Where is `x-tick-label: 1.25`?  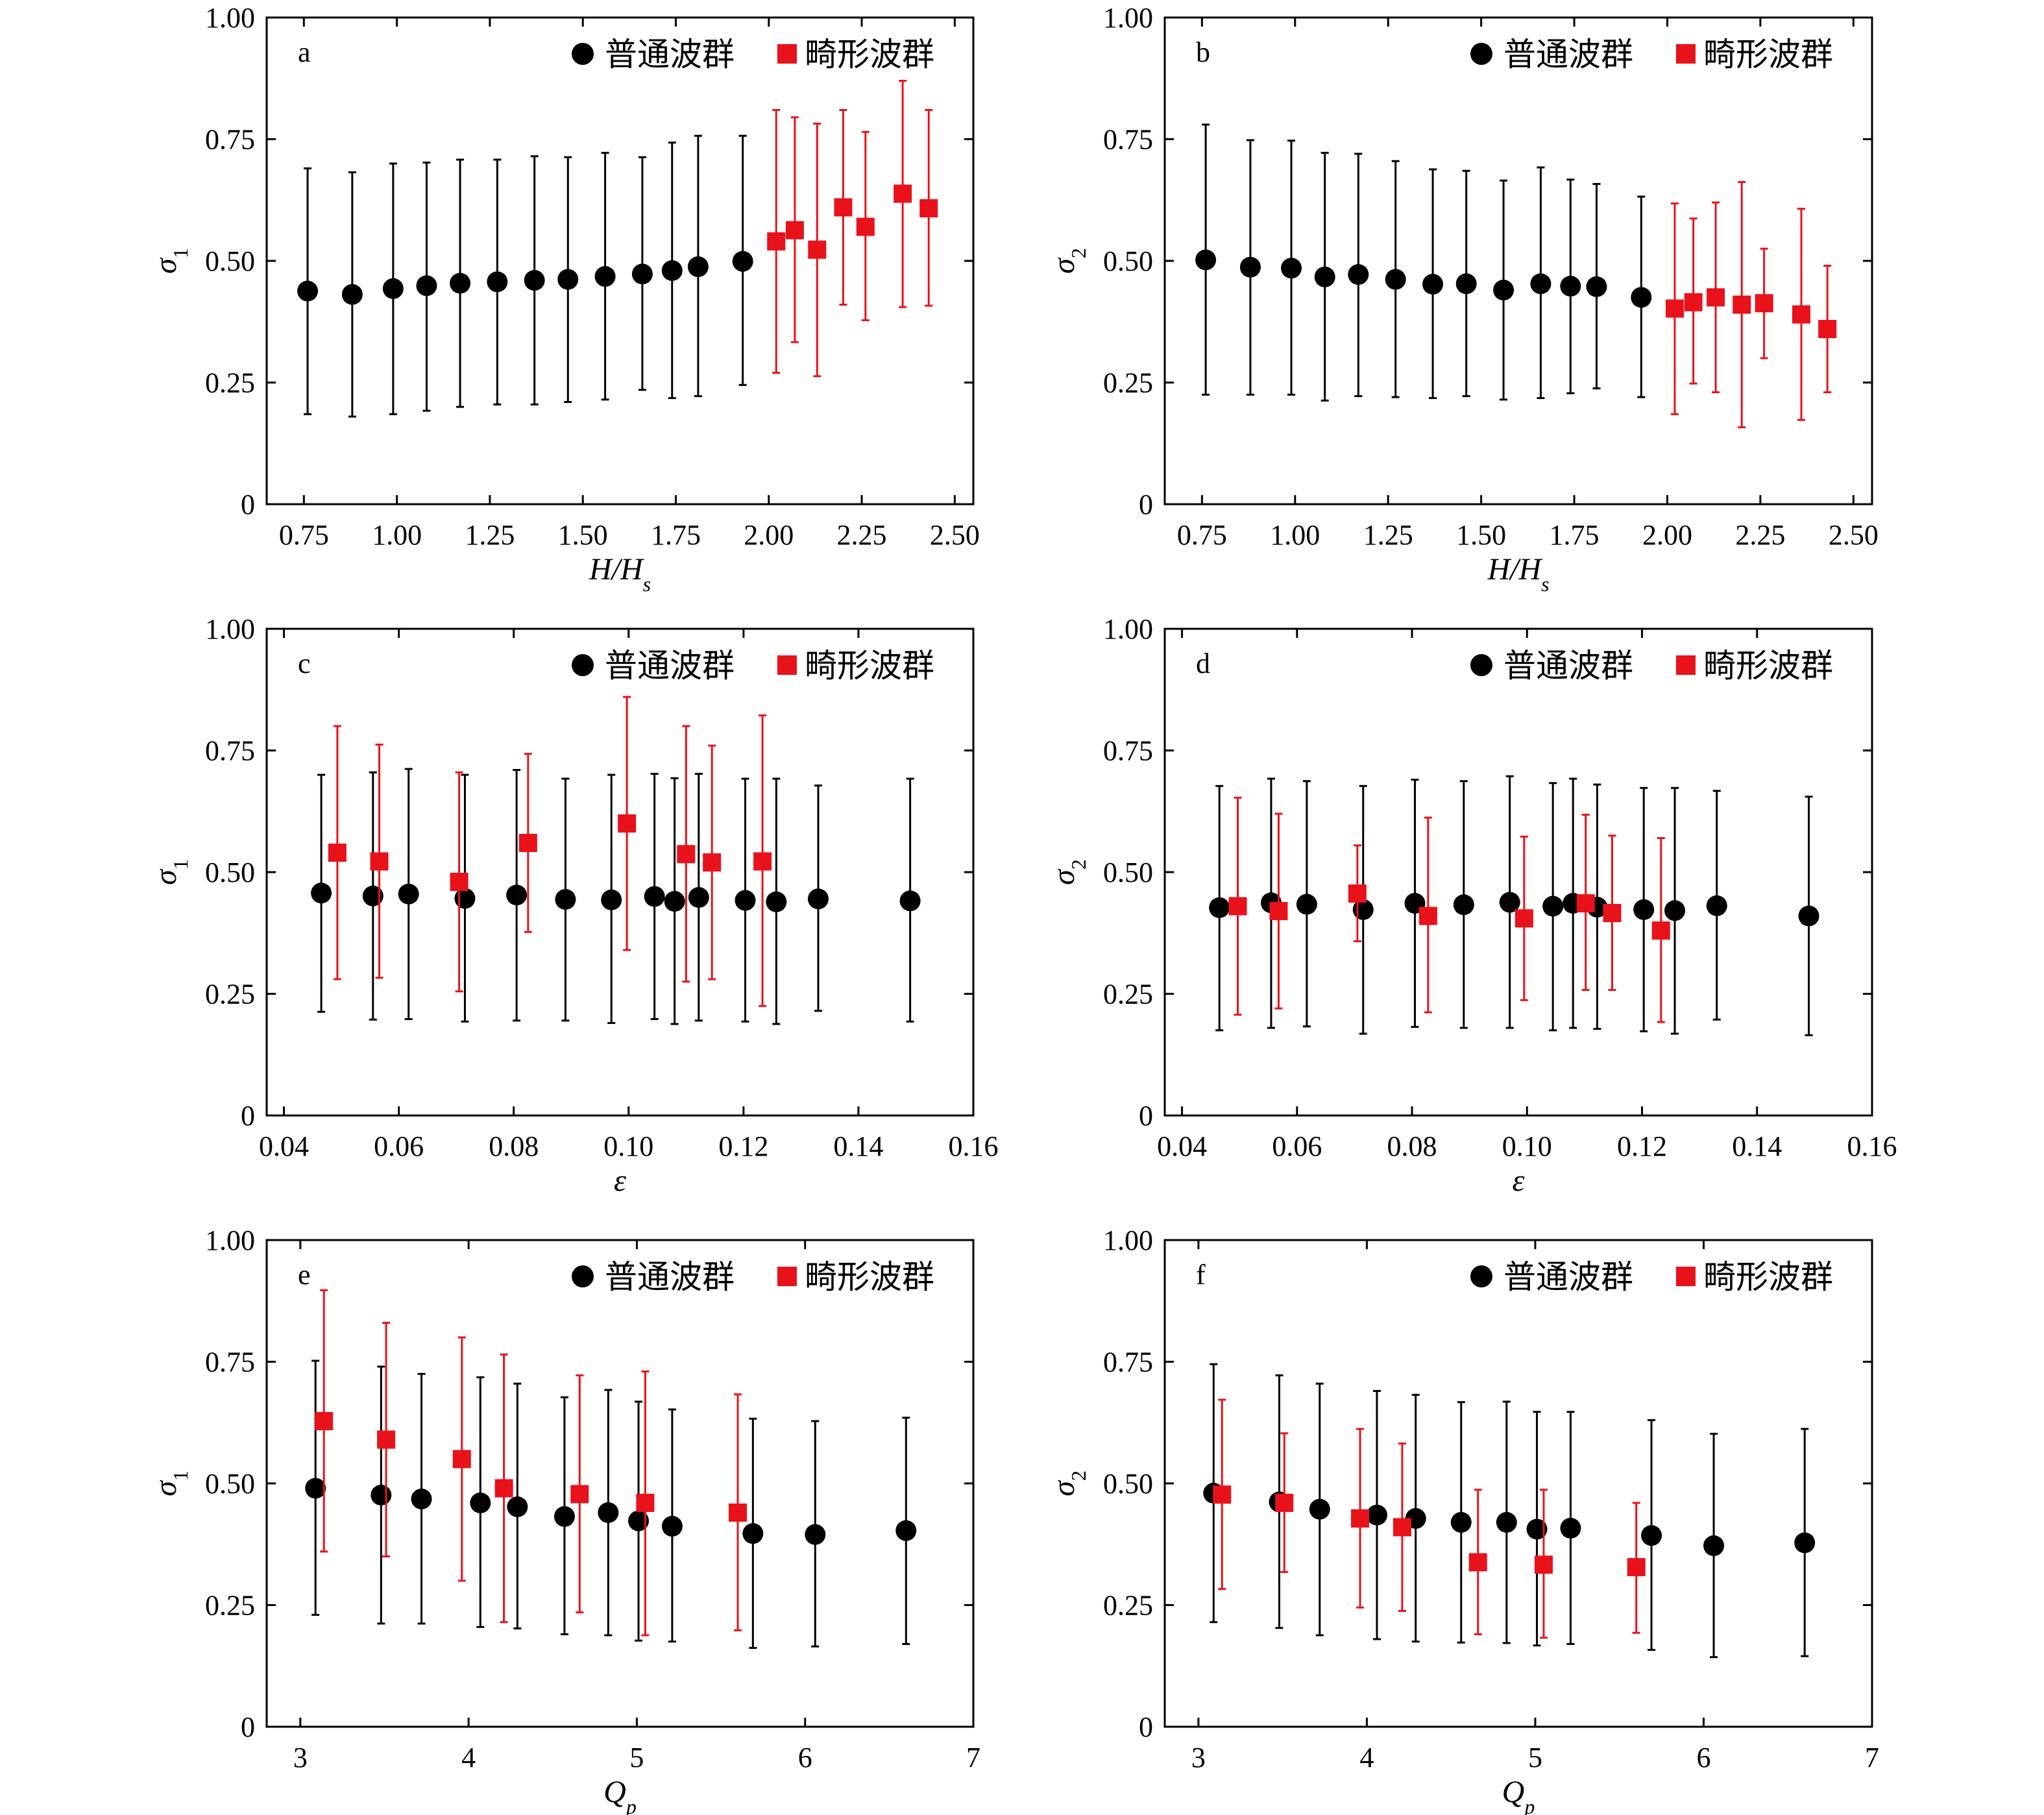
x-tick-label: 1.25 is located at coordinates (1388, 535).